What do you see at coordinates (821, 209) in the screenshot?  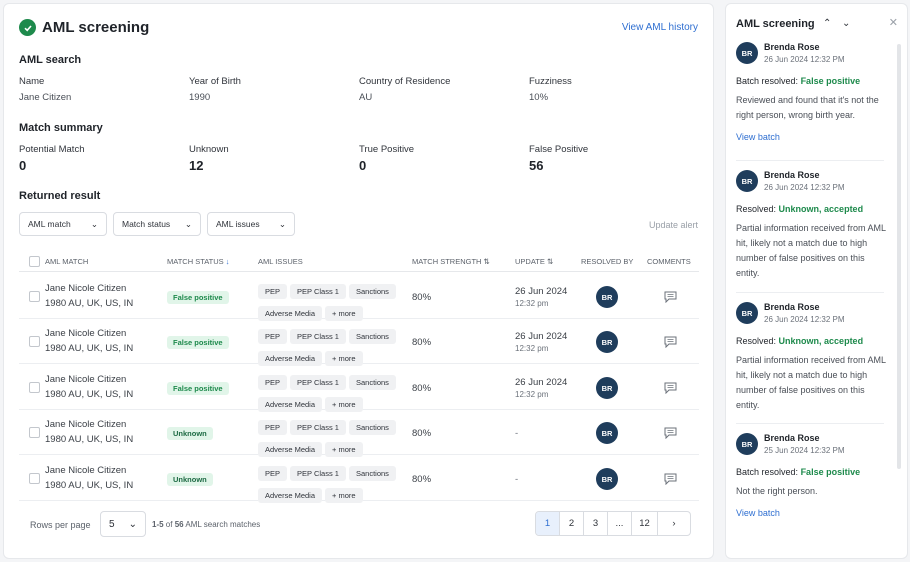 I see `resolution-status: Unknown, accepted` at bounding box center [821, 209].